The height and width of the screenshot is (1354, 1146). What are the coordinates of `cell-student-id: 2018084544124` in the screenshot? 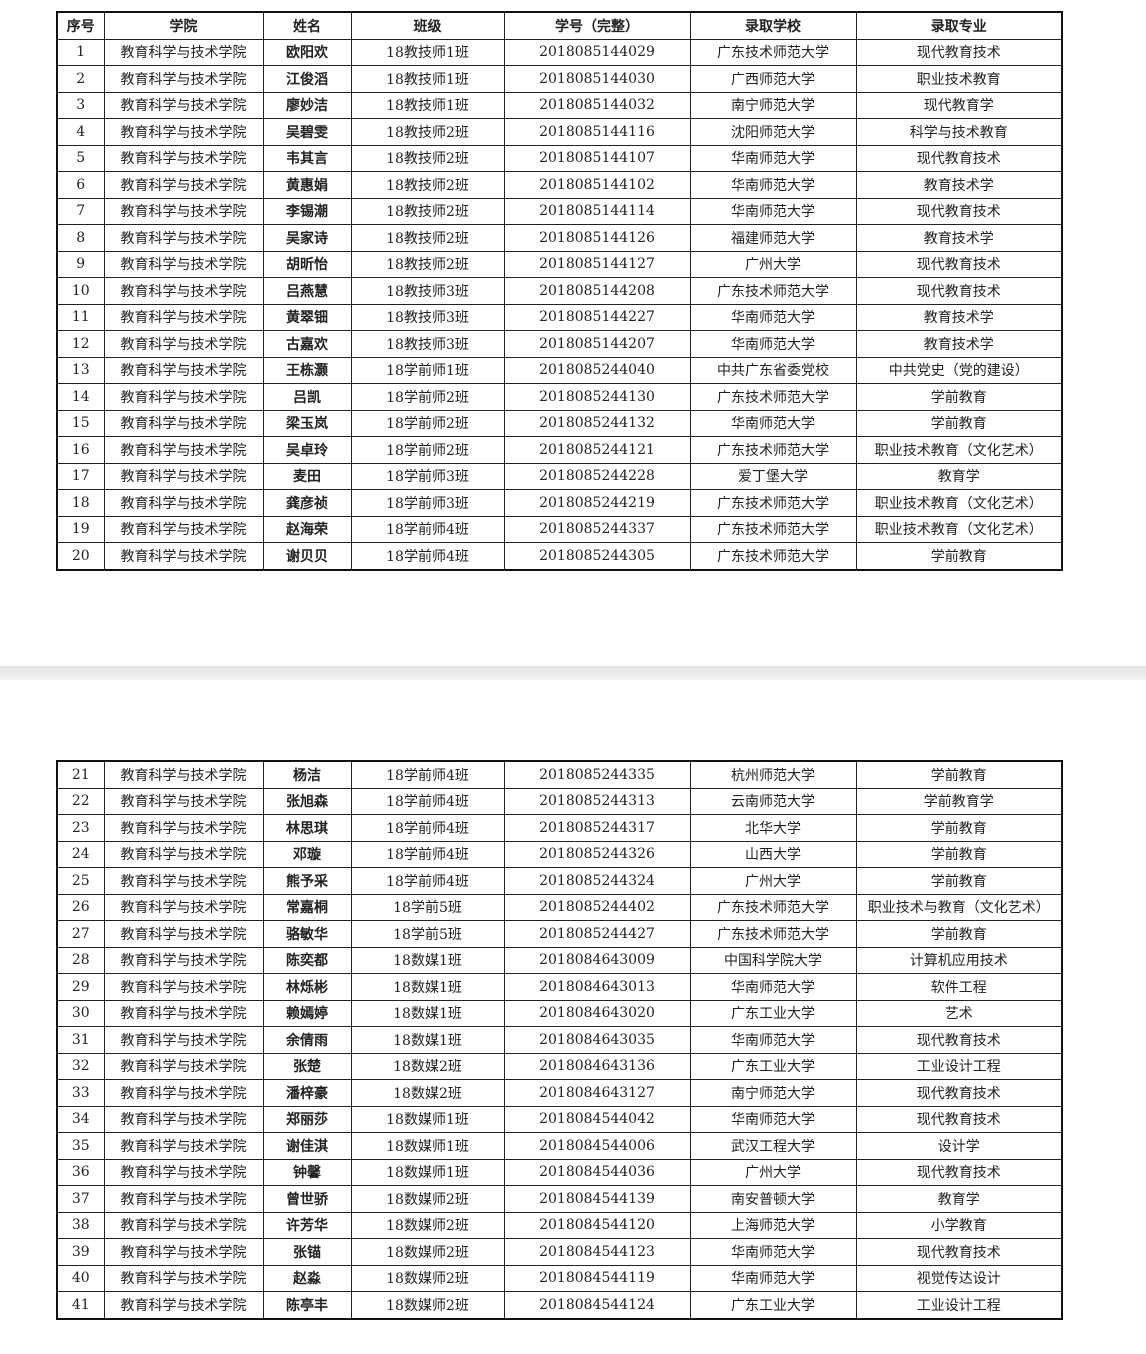 It's located at (597, 1305).